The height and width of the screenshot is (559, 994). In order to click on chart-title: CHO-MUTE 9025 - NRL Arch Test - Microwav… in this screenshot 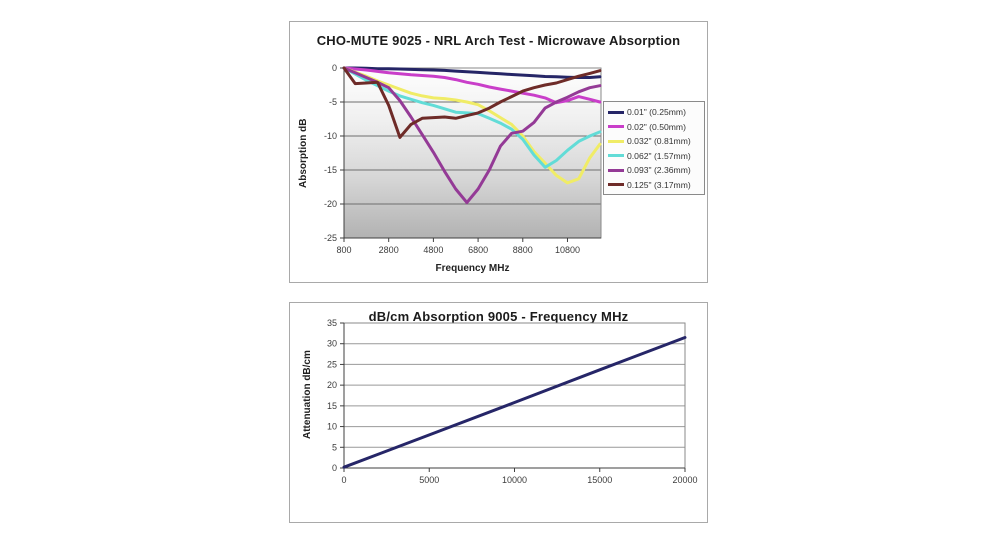, I will do `click(498, 40)`.